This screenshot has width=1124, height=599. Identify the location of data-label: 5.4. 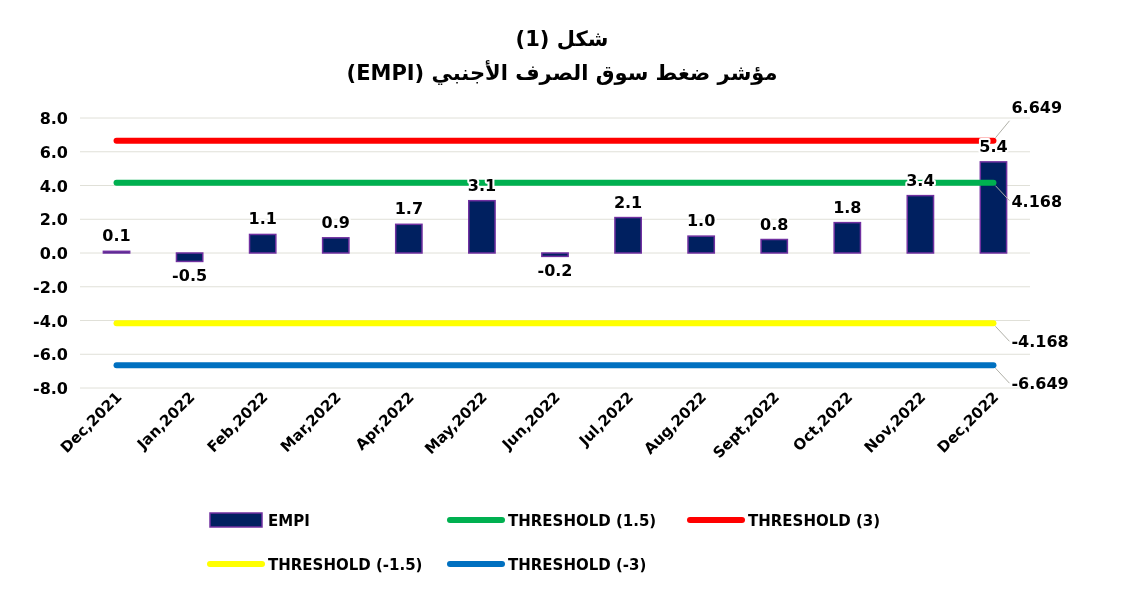
(993, 146).